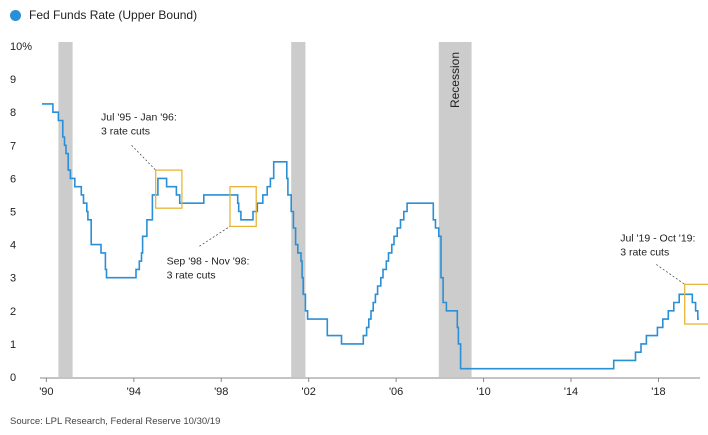 The height and width of the screenshot is (435, 708). What do you see at coordinates (15, 15) in the screenshot?
I see `legend-dot-icon` at bounding box center [15, 15].